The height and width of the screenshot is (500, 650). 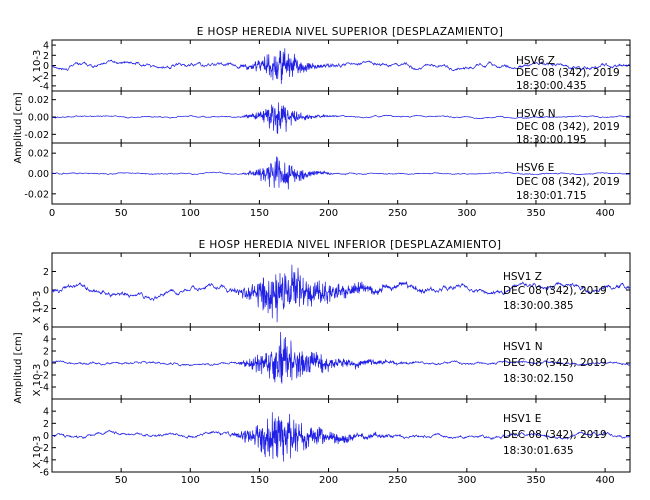 I want to click on x-tick-labels-superior: 0 50 100 150 200 250 300 350 400, so click(x=332, y=213).